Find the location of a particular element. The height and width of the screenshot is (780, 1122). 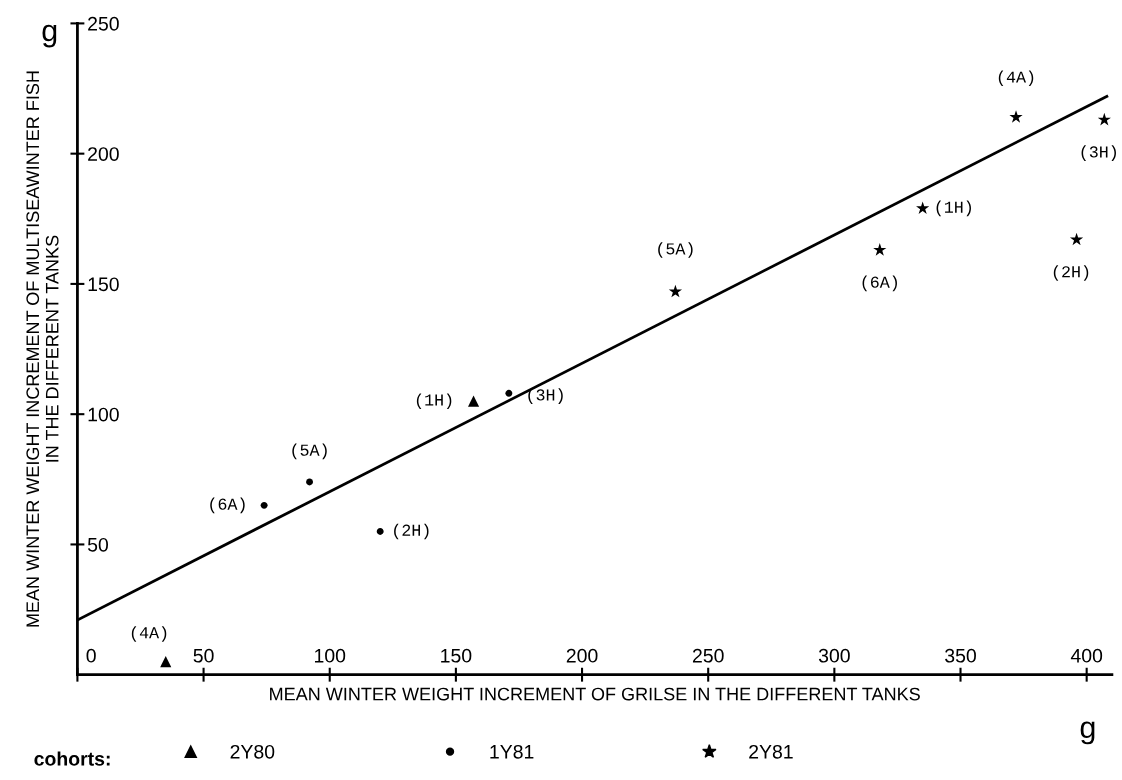

legend-label: 1Y81 is located at coordinates (512, 751).